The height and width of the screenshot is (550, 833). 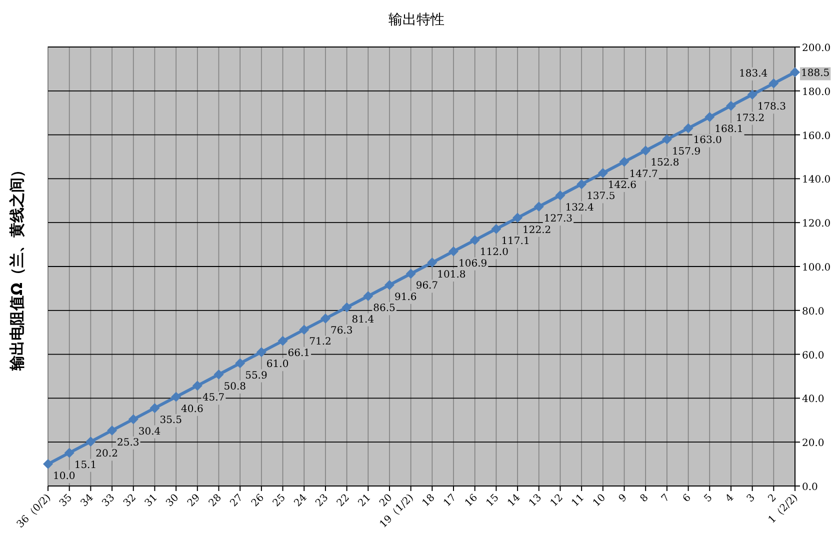 What do you see at coordinates (515, 241) in the screenshot?
I see `data-label: 117.1` at bounding box center [515, 241].